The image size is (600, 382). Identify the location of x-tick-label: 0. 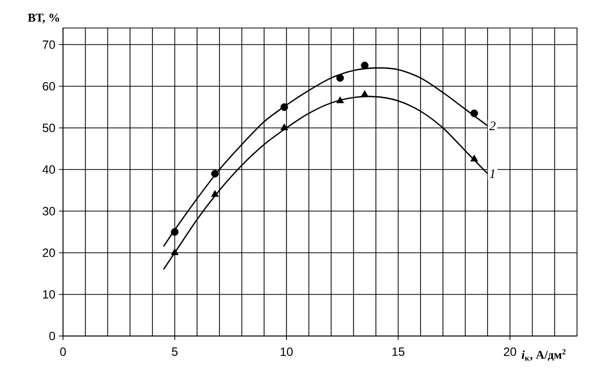
(63, 352).